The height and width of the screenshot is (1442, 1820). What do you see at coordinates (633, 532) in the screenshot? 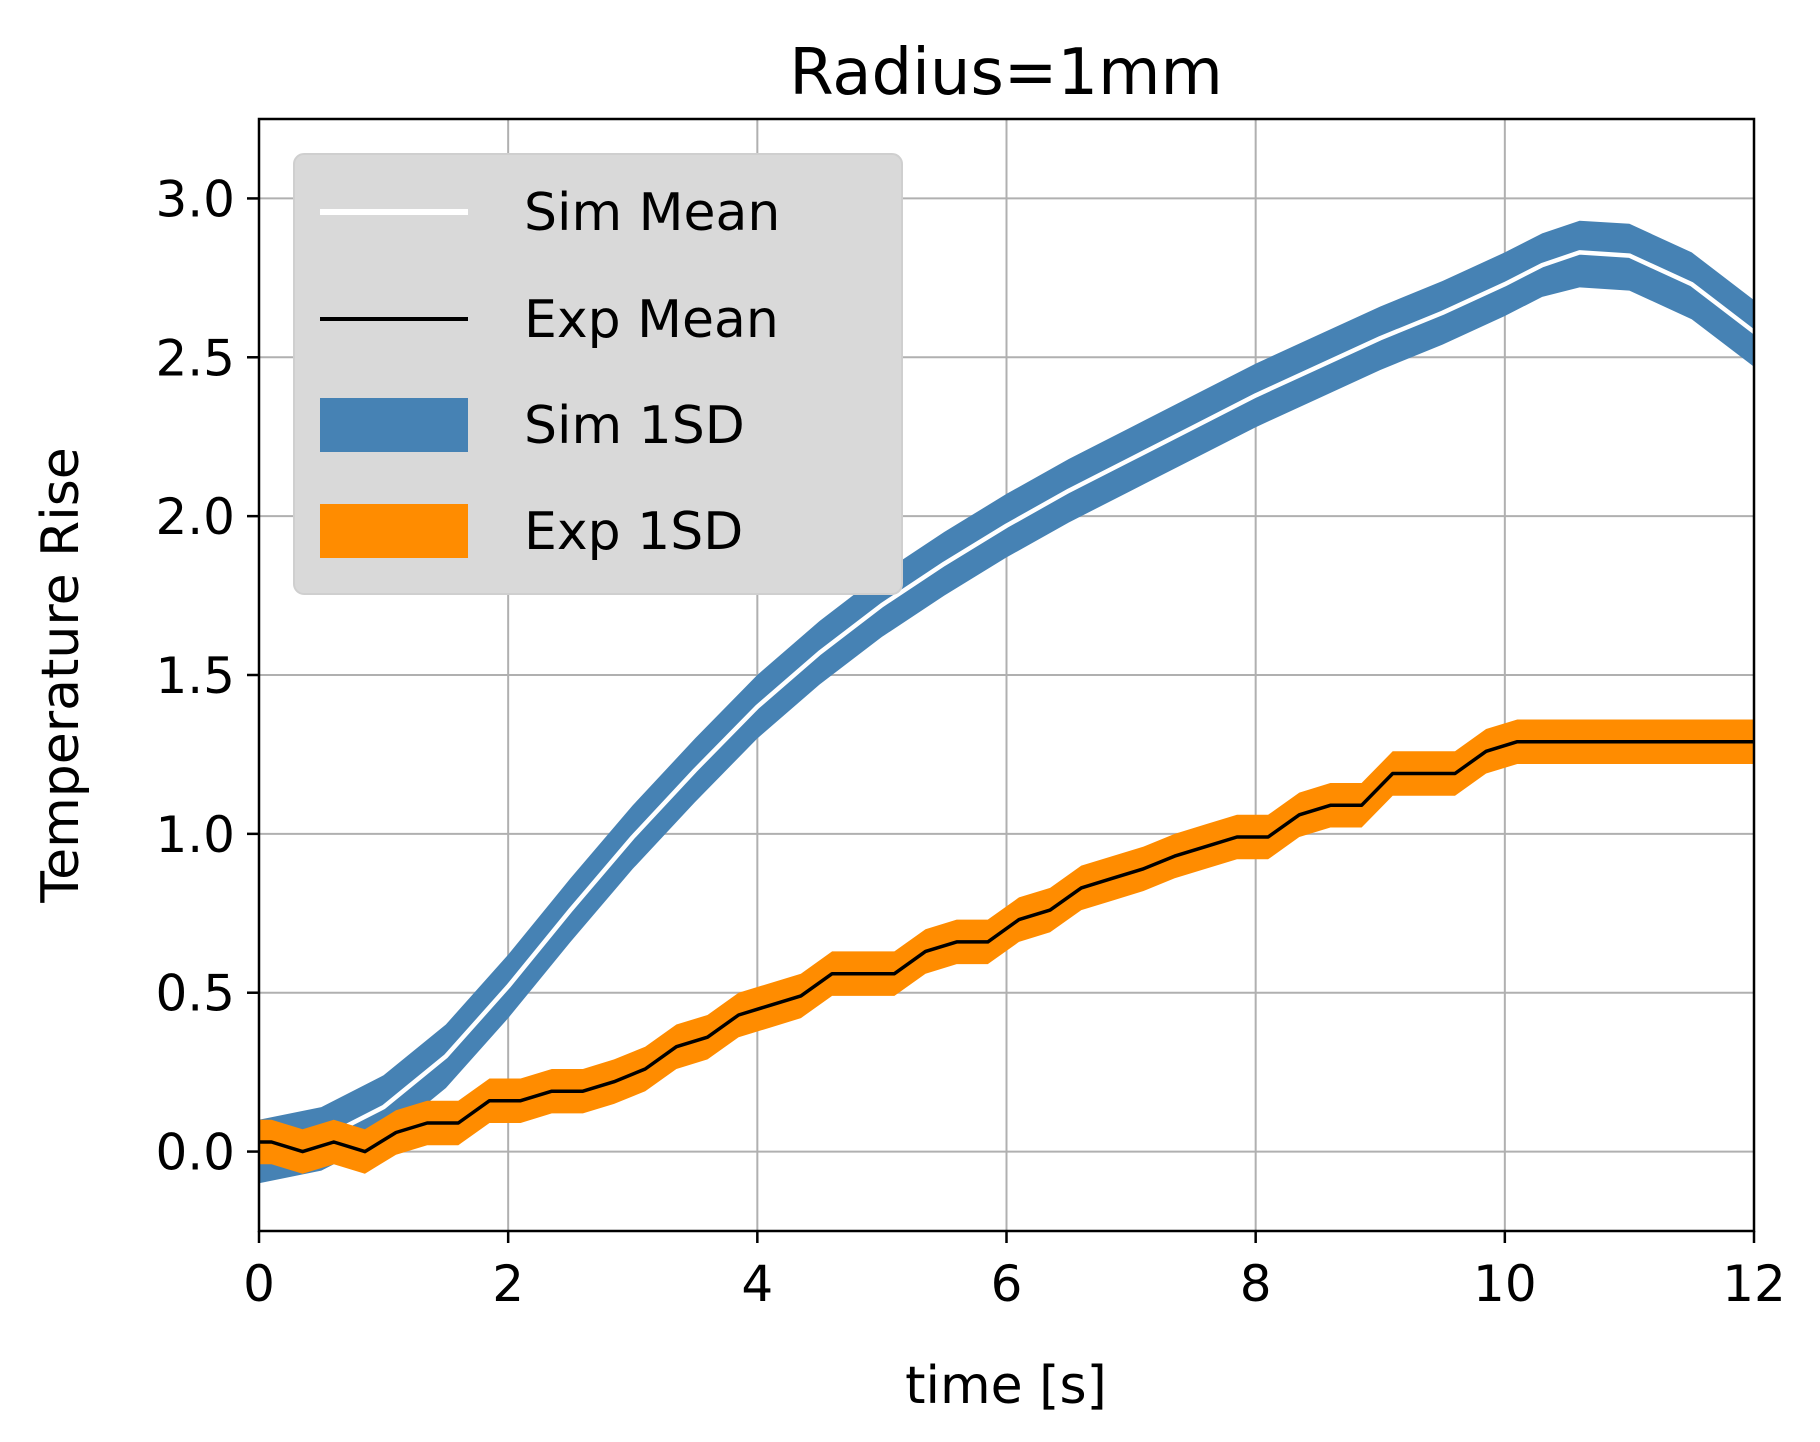
I see `legend-label-exp-1sd: Exp 1SD` at bounding box center [633, 532].